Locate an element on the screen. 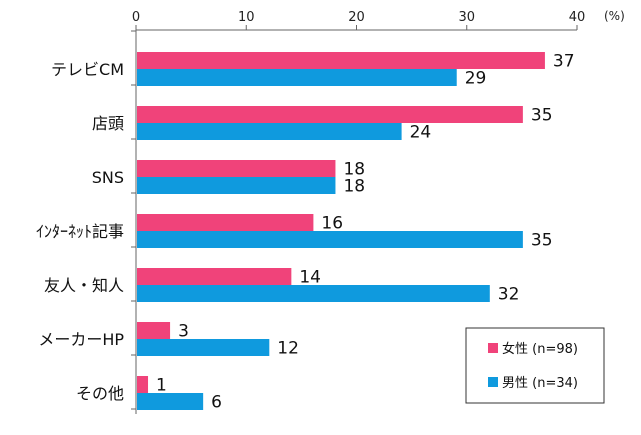 The image size is (641, 435). x-tick-label: 10 is located at coordinates (246, 17).